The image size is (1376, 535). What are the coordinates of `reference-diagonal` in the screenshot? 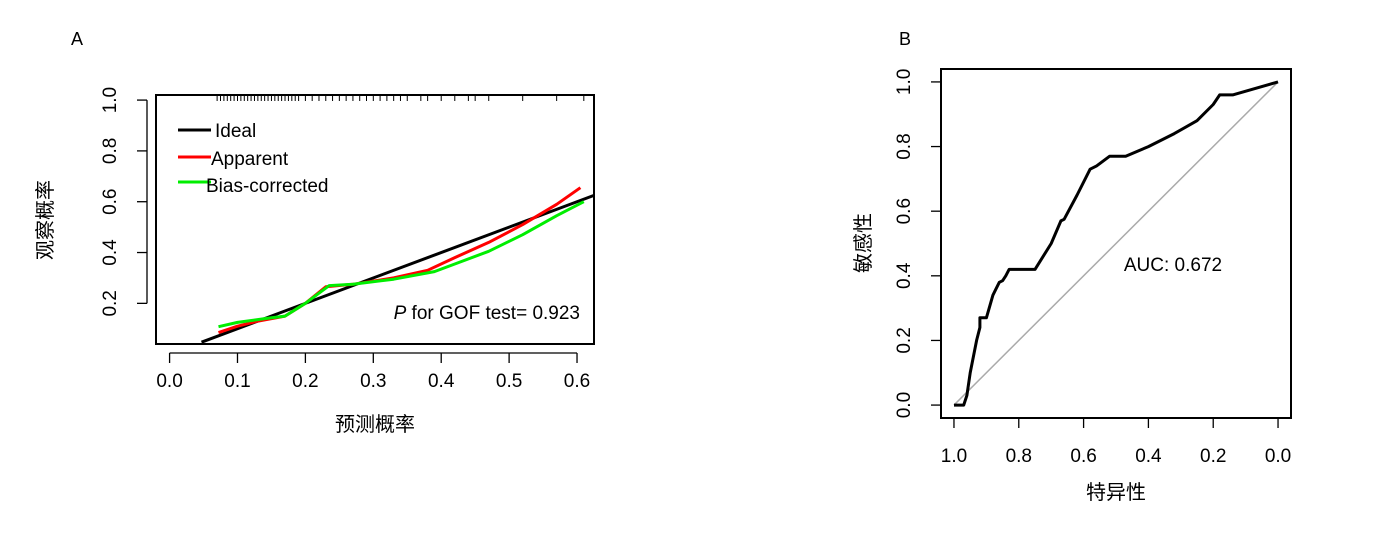 It's located at (1116, 243).